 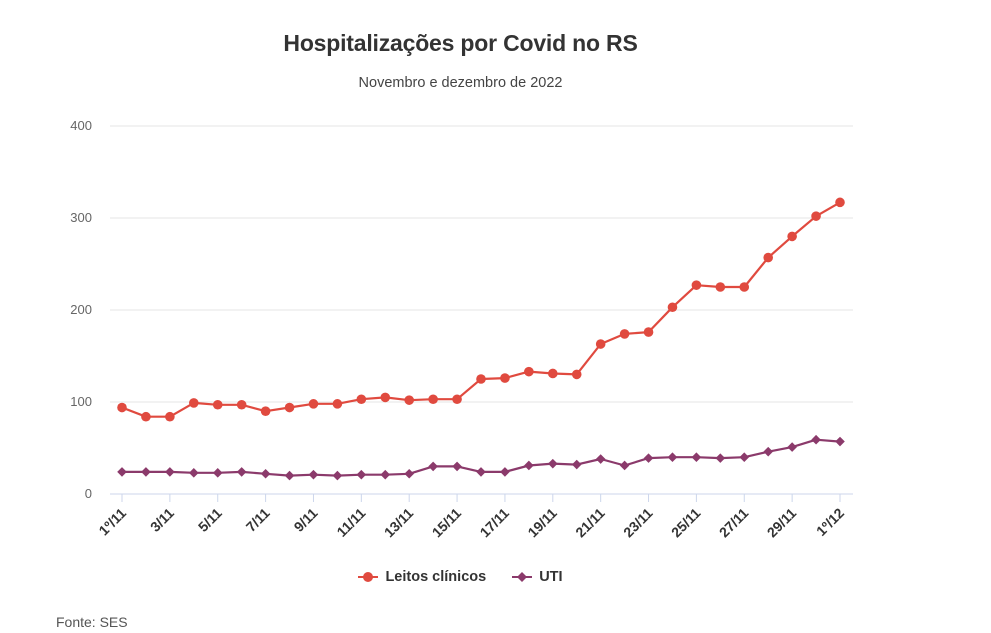 I want to click on x-tick-label: 11/11, so click(x=350, y=522).